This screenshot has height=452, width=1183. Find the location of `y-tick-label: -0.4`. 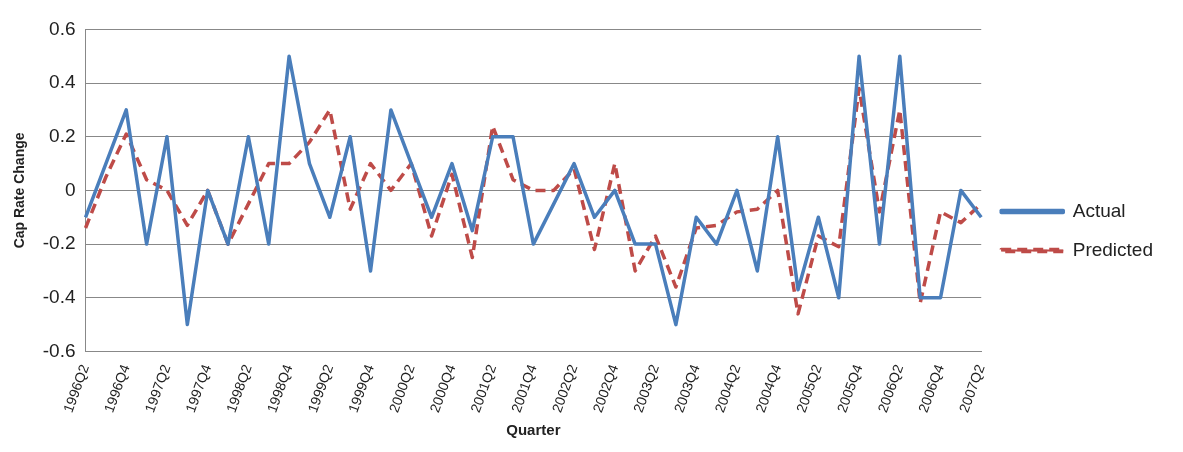

y-tick-label: -0.4 is located at coordinates (59, 296).